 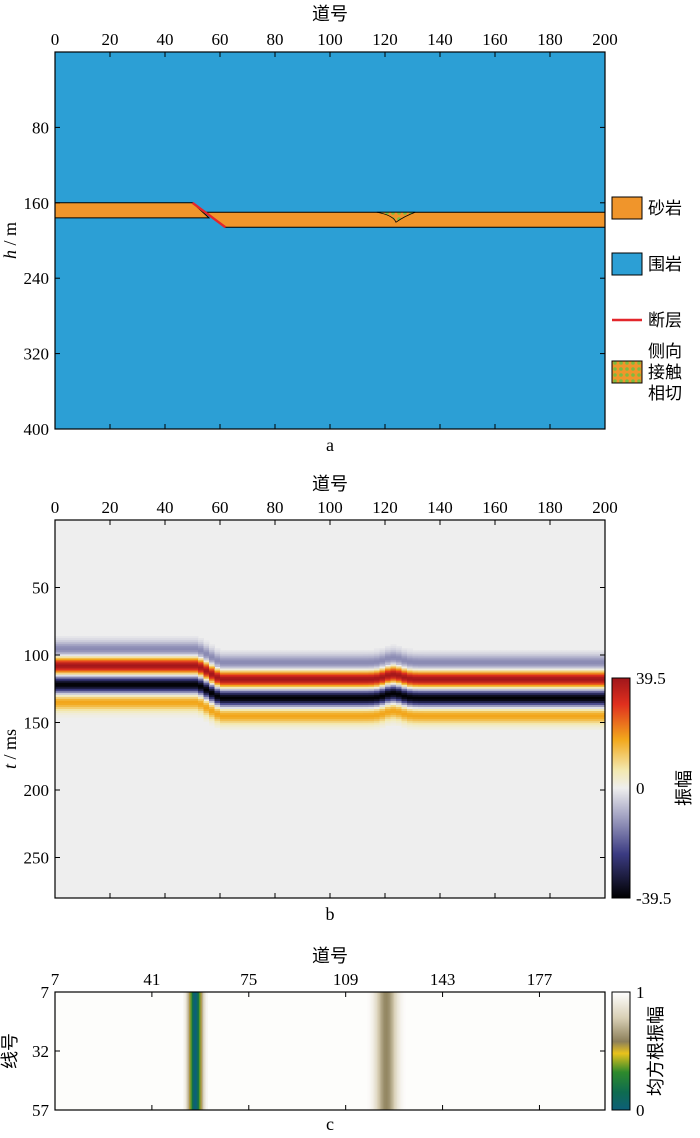 What do you see at coordinates (665, 393) in the screenshot?
I see `legend-contact-label: 相切` at bounding box center [665, 393].